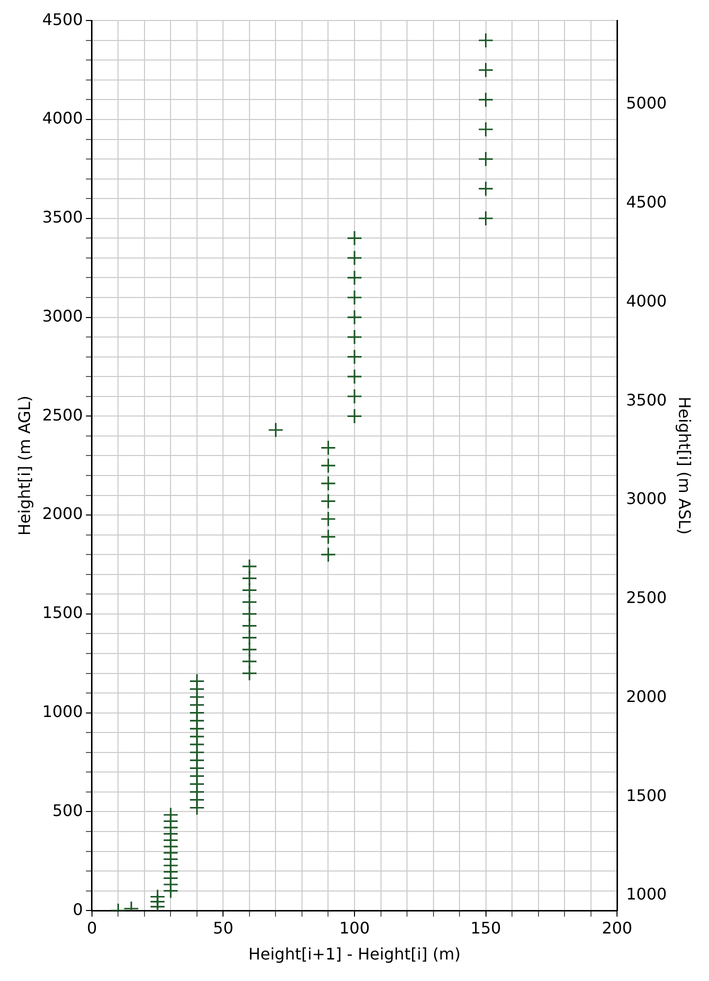 This screenshot has height=981, width=709. Describe the element at coordinates (62, 118) in the screenshot. I see `y-tick-label: 4000` at that location.